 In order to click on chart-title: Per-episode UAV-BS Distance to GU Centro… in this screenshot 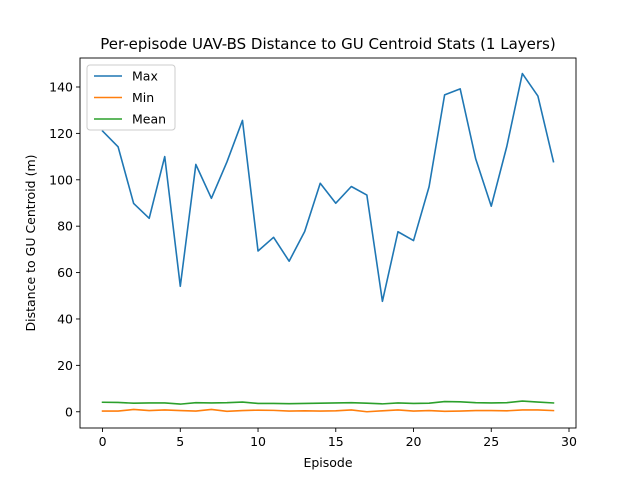, I will do `click(327, 44)`.